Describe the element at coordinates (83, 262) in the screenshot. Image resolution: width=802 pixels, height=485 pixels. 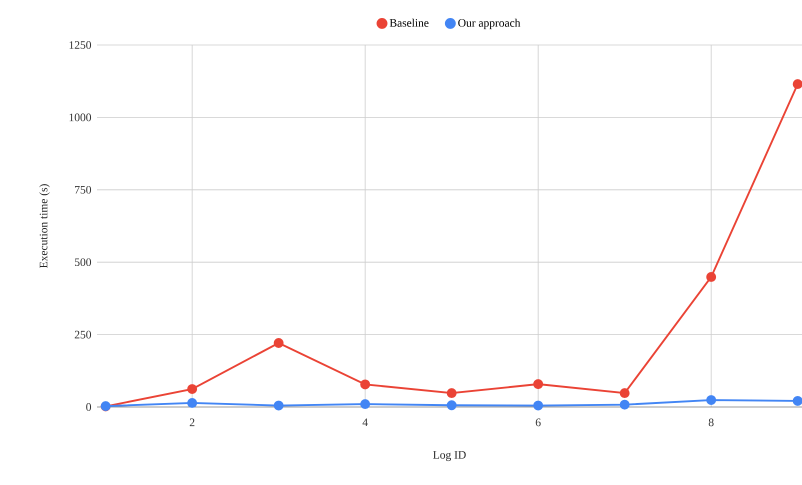
I see `y-tick-label: 500` at that location.